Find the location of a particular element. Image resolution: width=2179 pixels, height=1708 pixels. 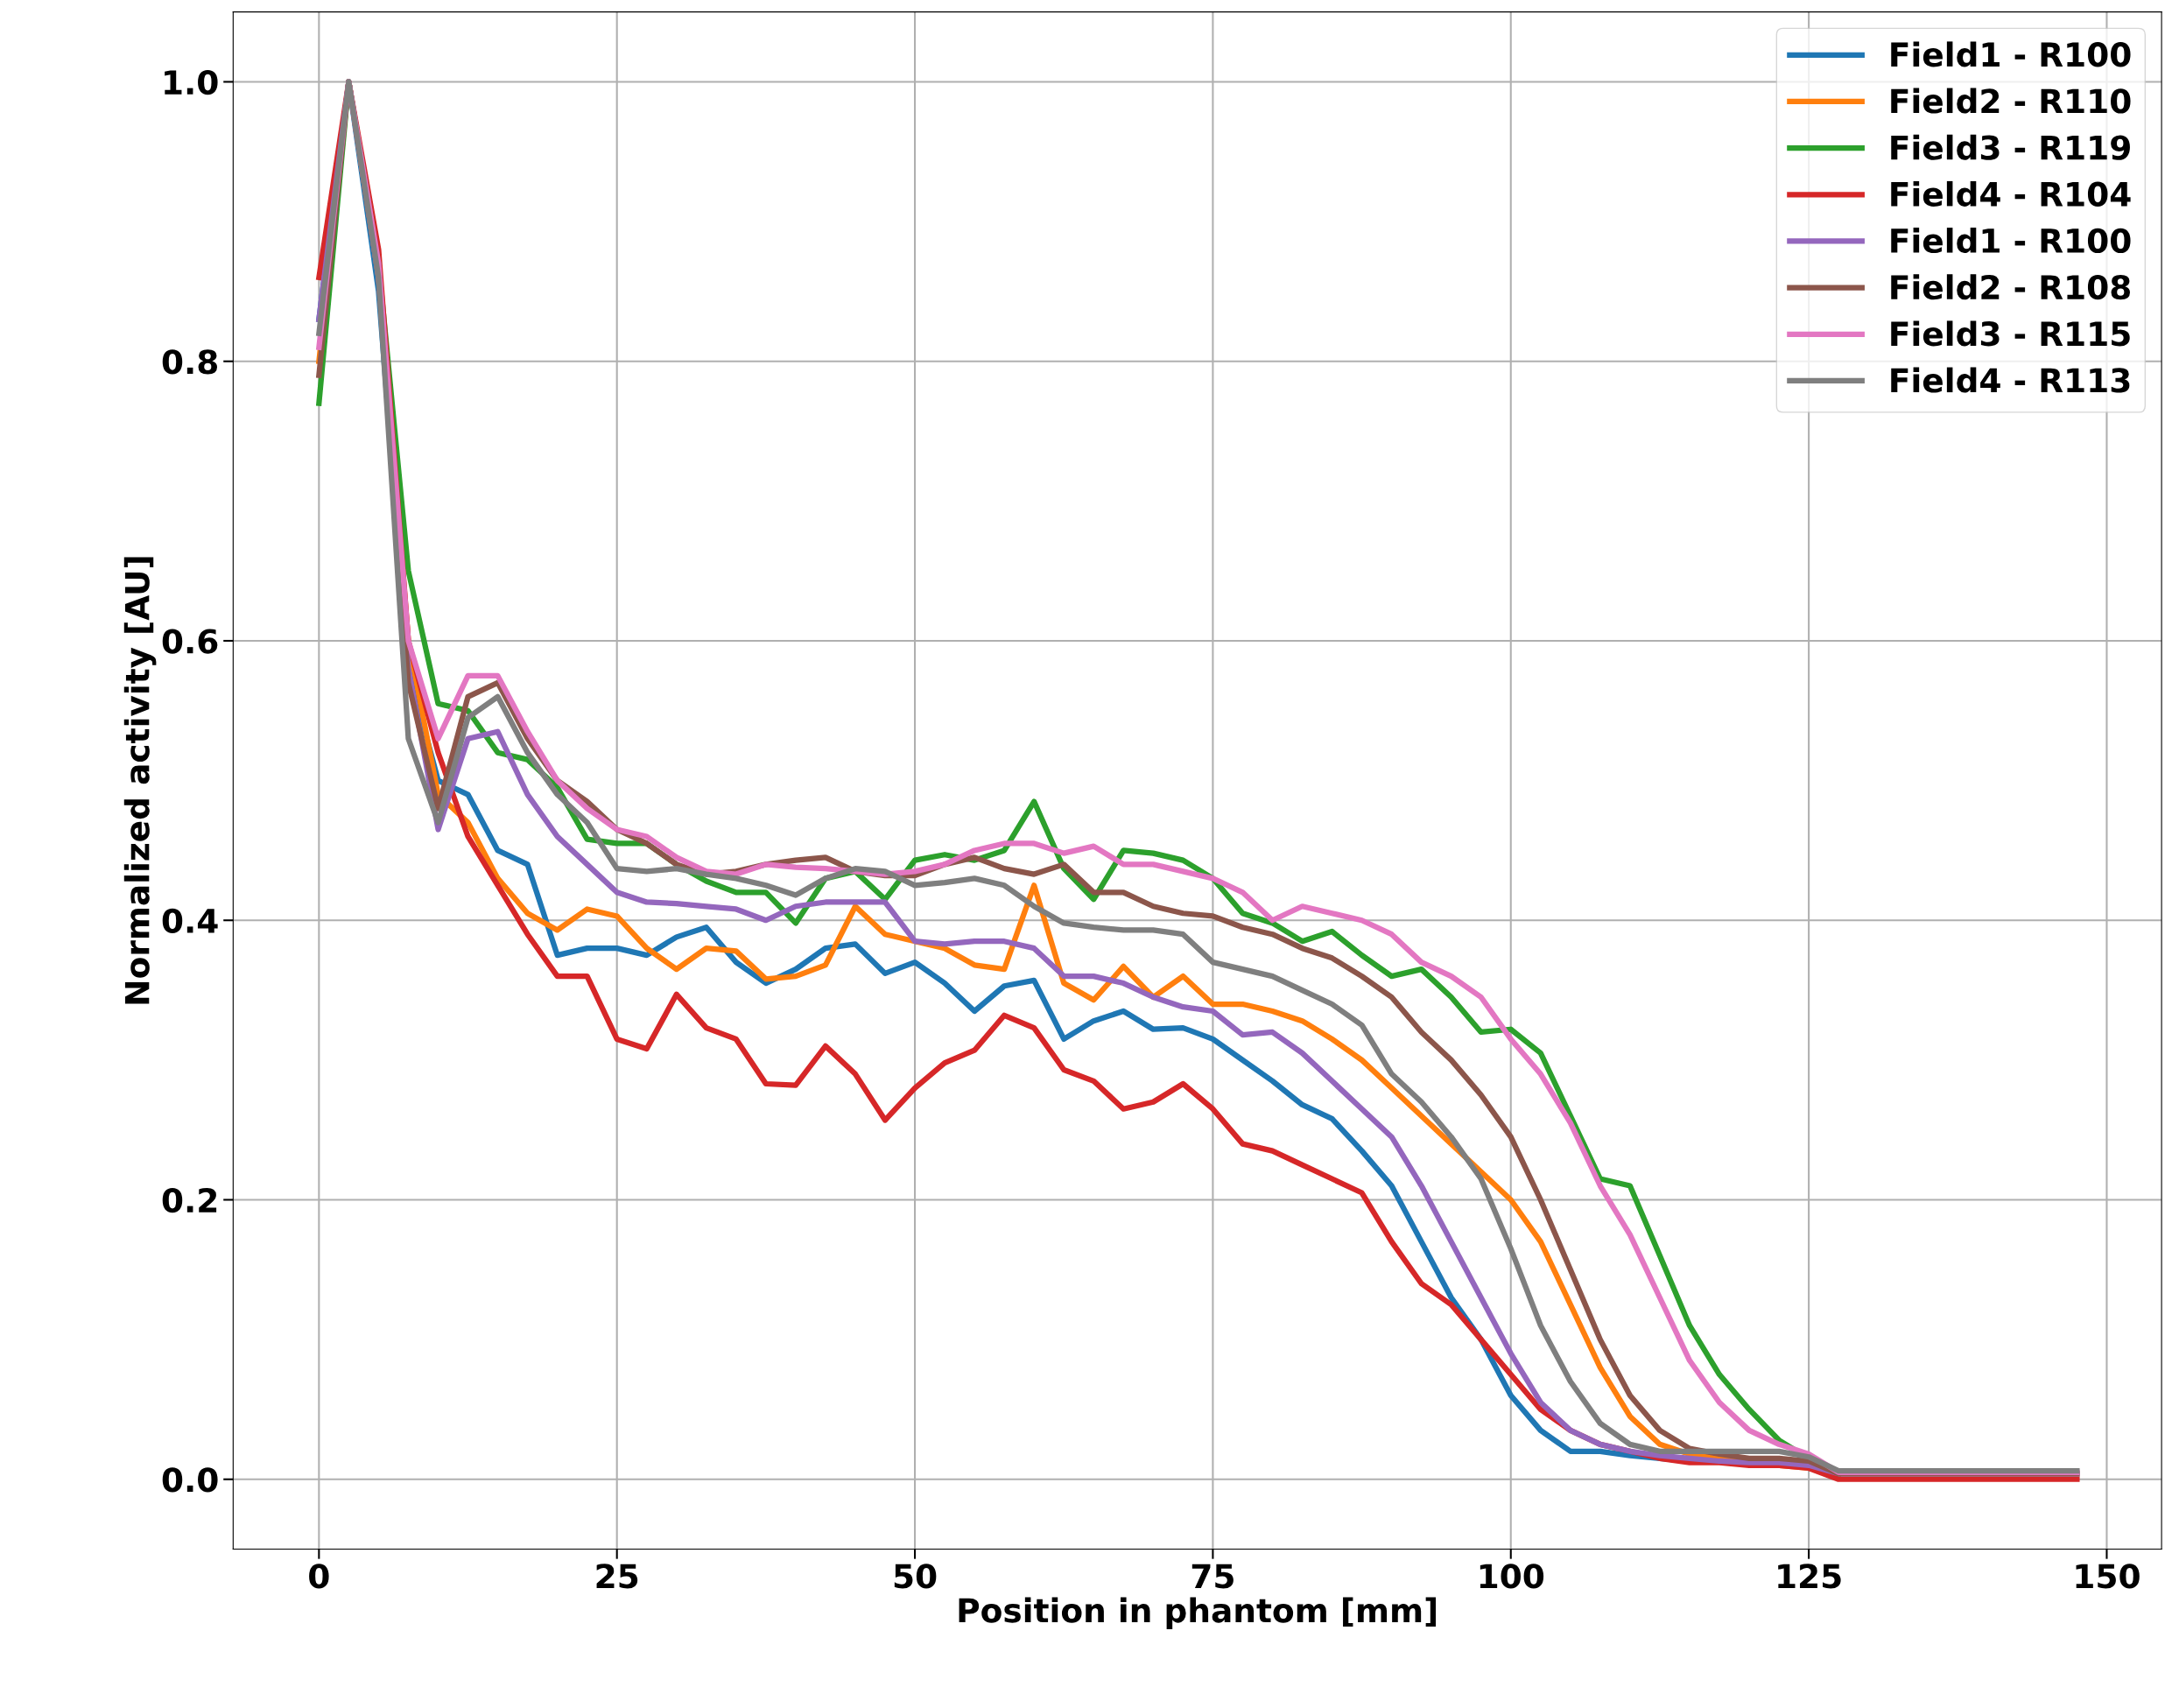

legend-label: Field2 - R110 is located at coordinates (2011, 101).